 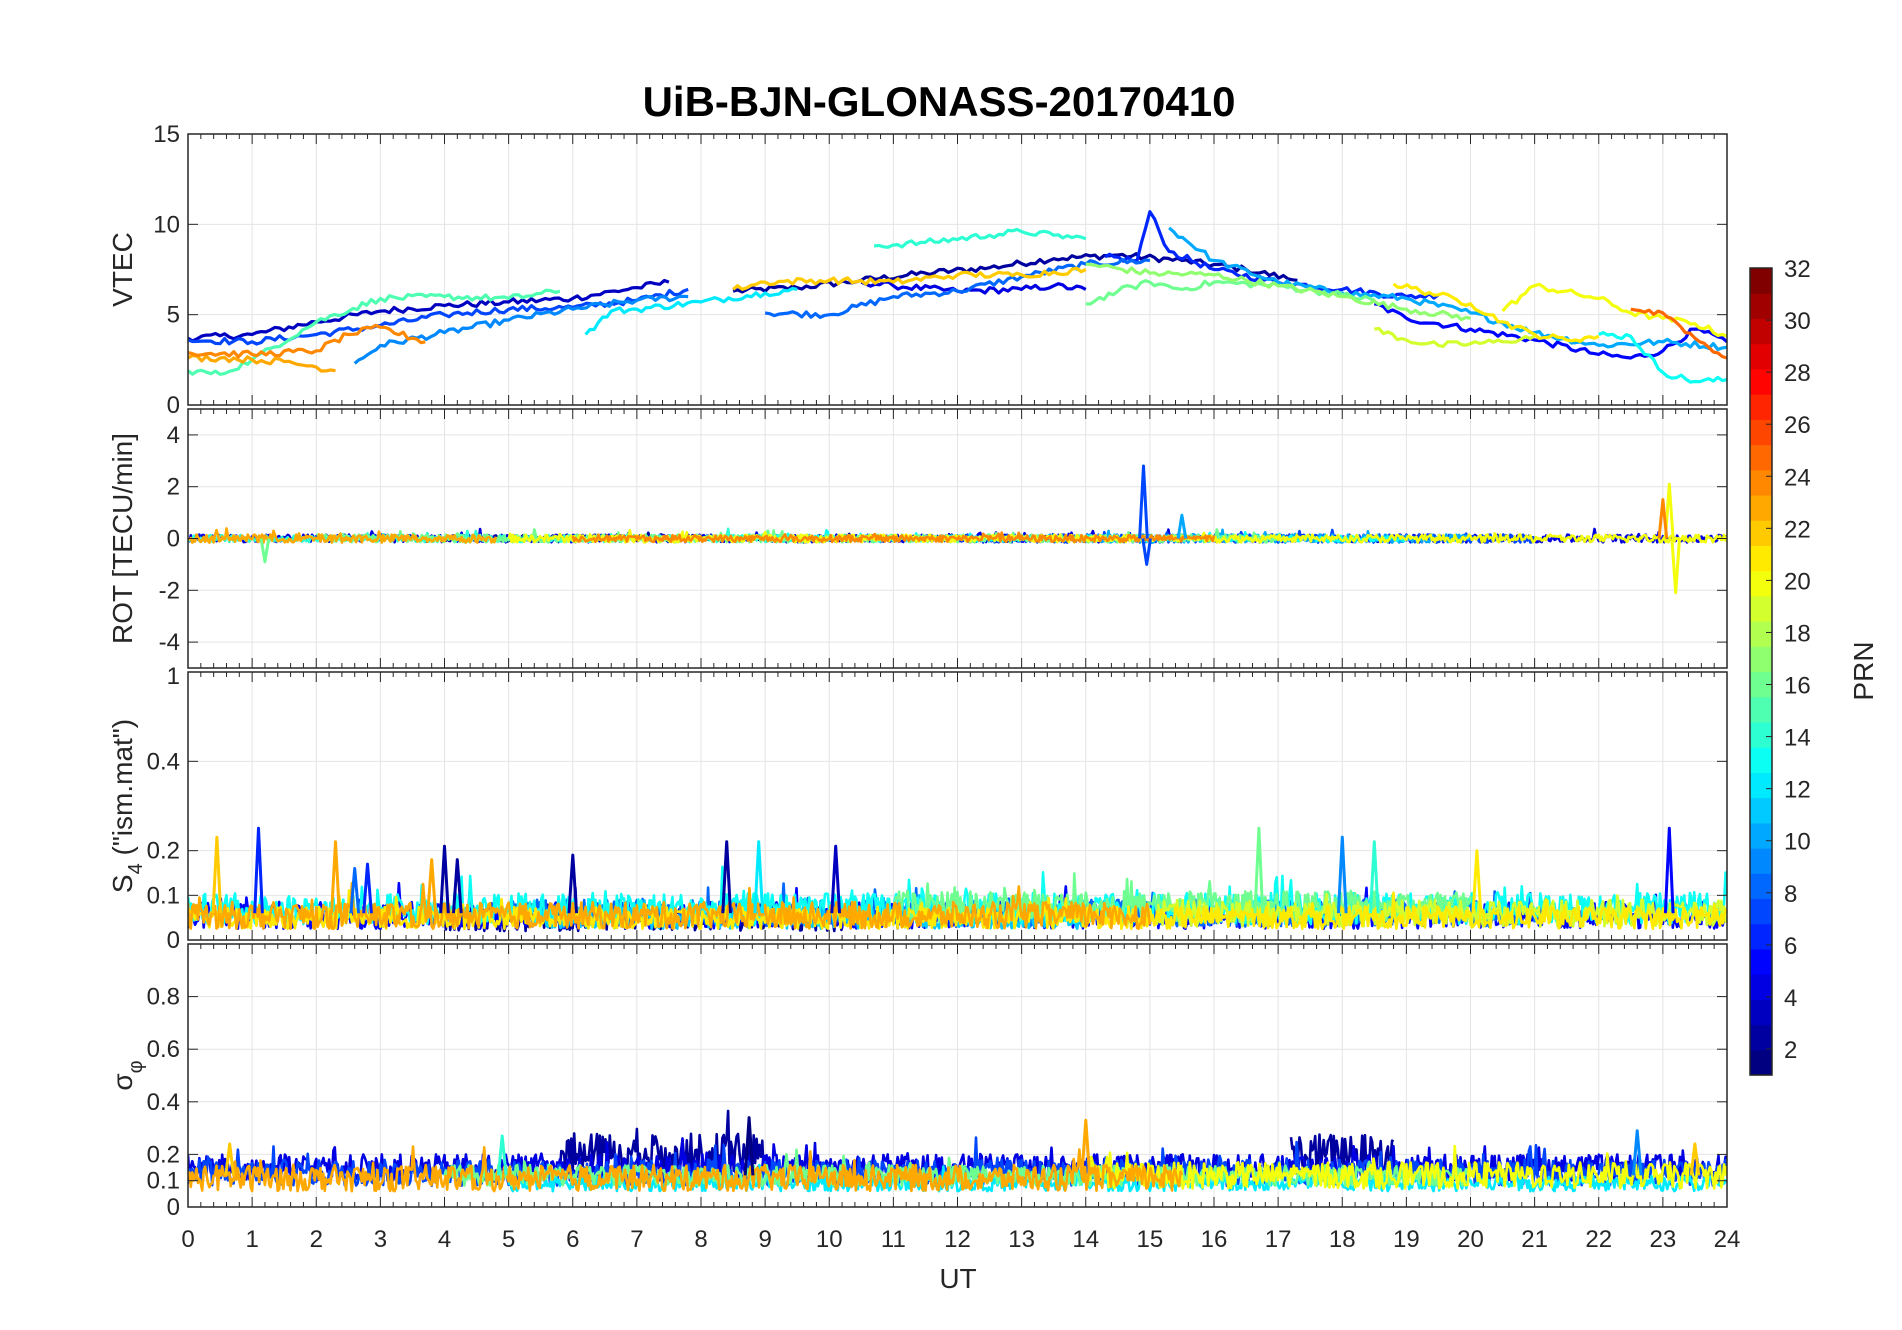 What do you see at coordinates (251, 1239) in the screenshot?
I see `x-tick-label: 1` at bounding box center [251, 1239].